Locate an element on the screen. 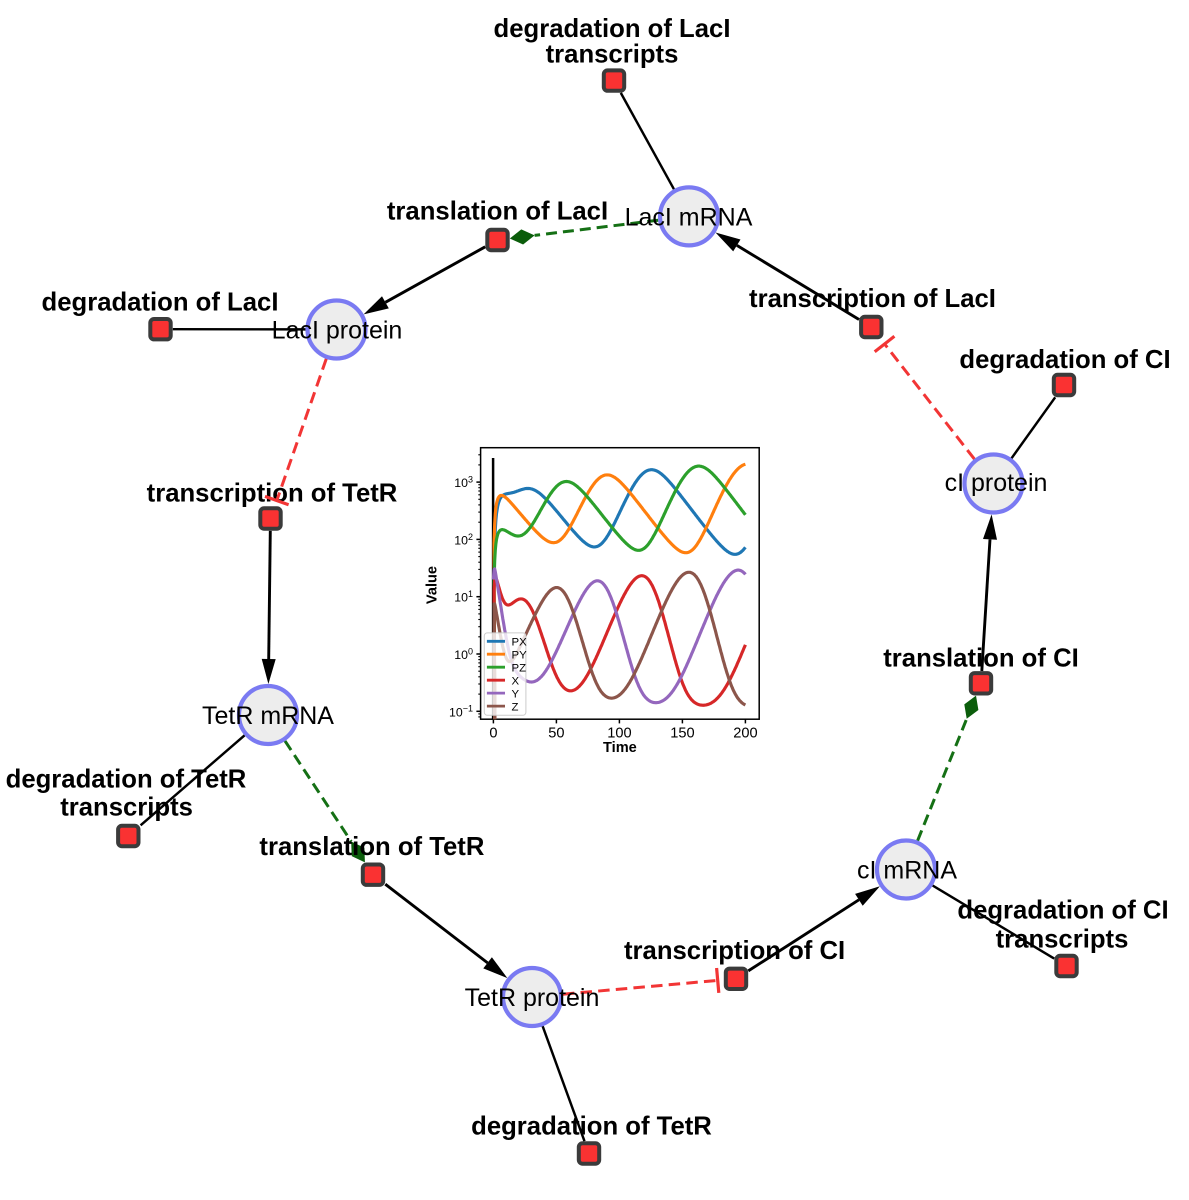  svg-text: Time is located at coordinates (620, 748).